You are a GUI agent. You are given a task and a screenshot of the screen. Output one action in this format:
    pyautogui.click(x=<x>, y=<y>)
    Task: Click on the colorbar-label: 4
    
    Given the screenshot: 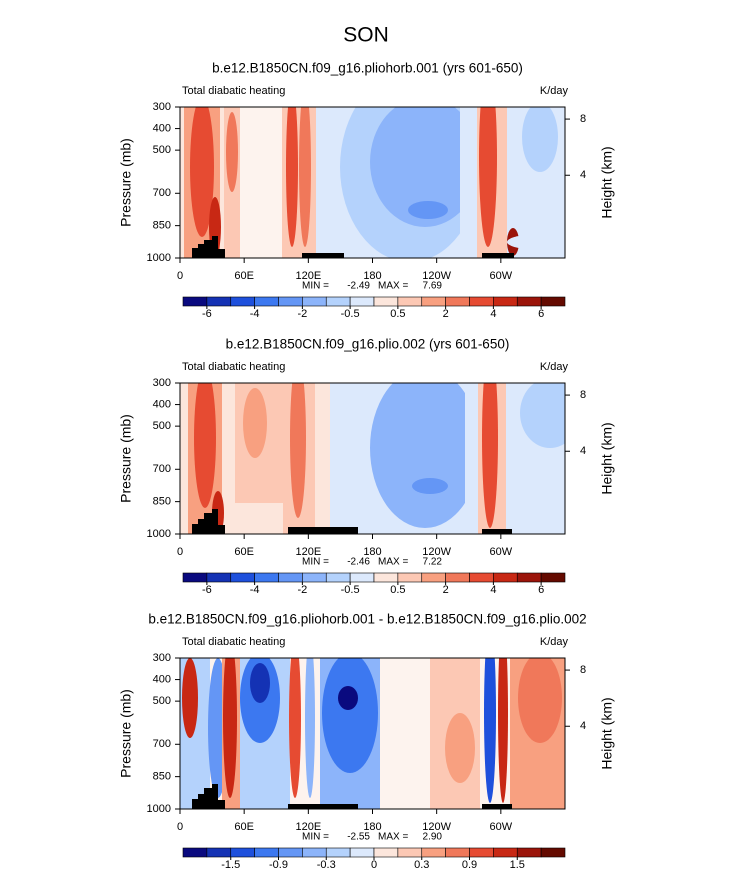 What is the action you would take?
    pyautogui.click(x=493, y=314)
    